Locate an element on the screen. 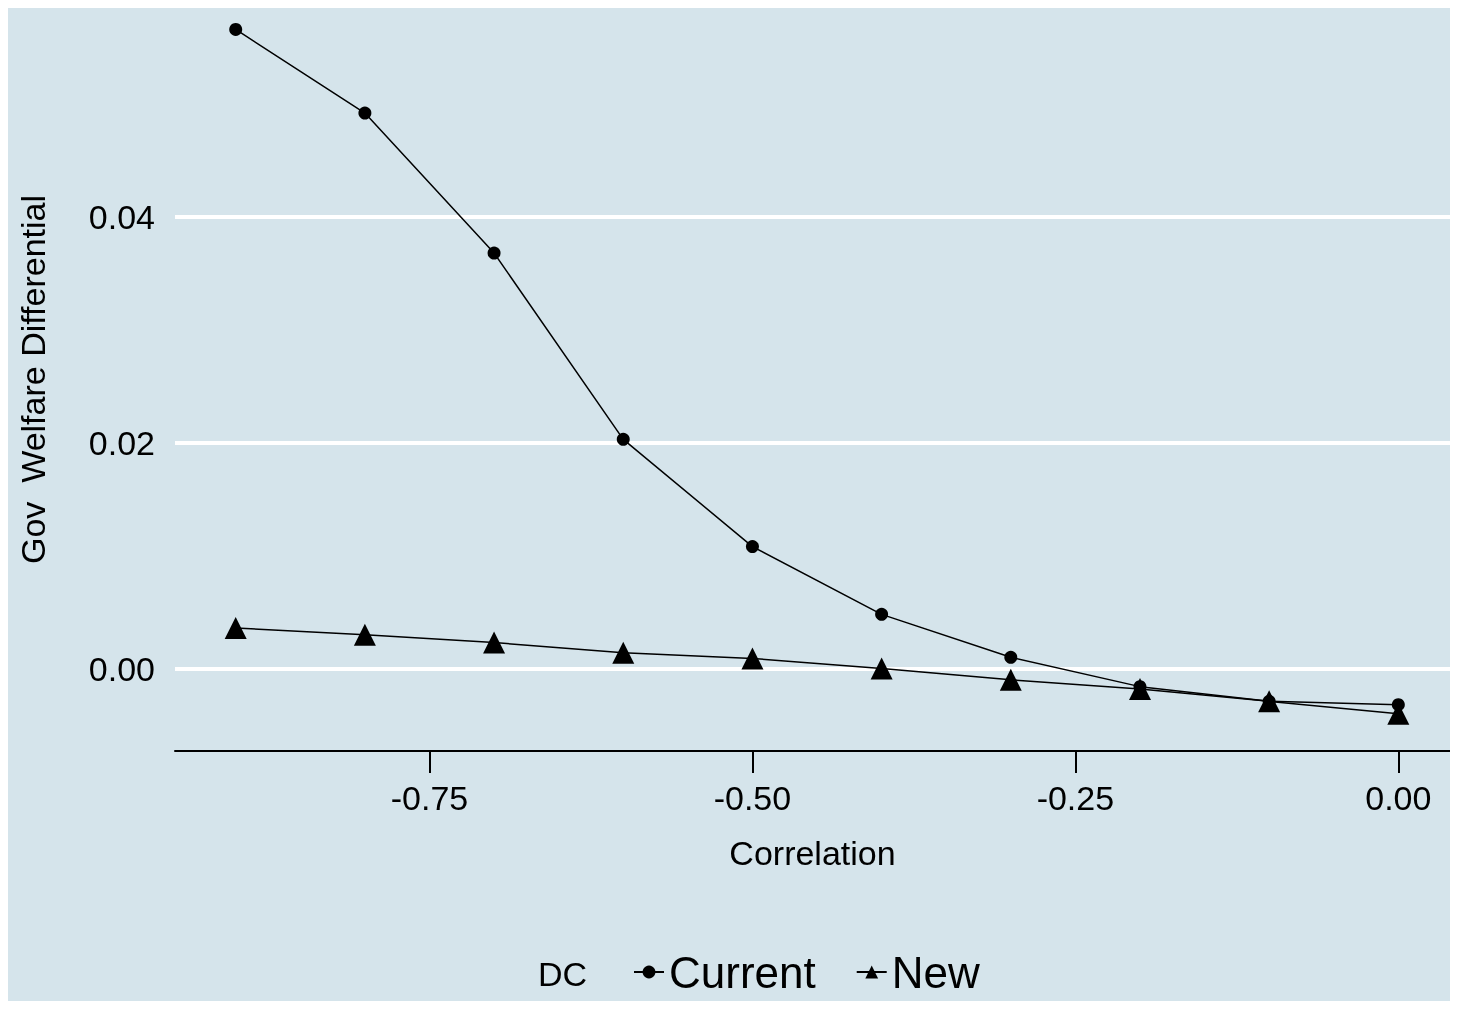  x-tick-label: -0.50 is located at coordinates (752, 798).